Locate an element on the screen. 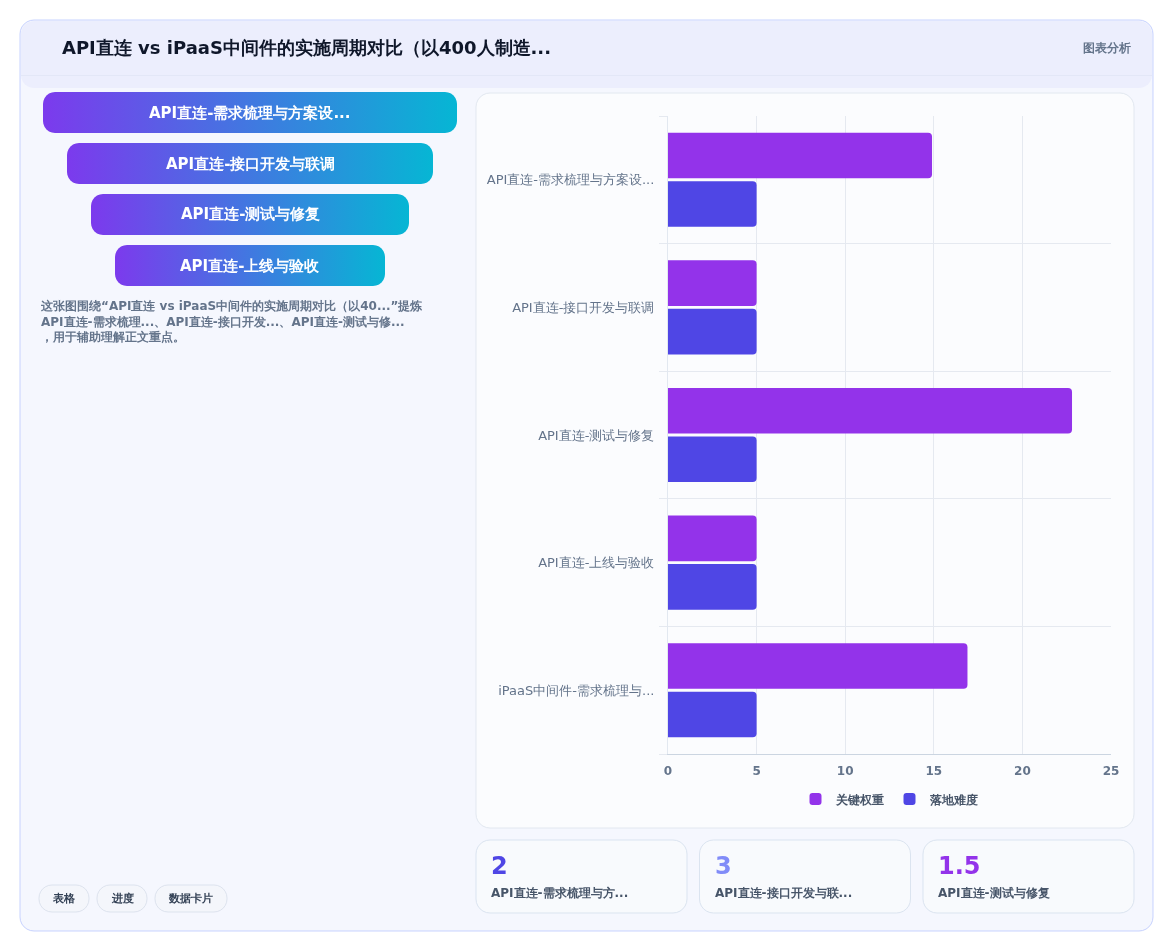  text: 表格 is located at coordinates (64, 898).